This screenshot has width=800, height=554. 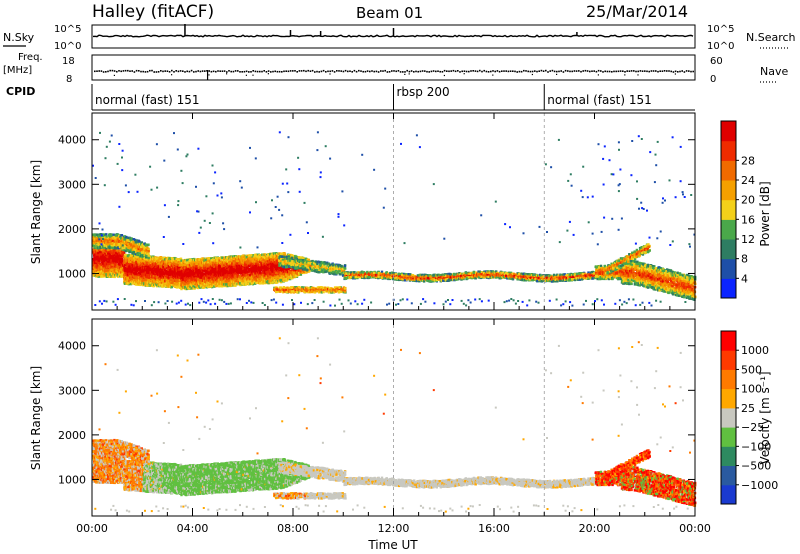 What do you see at coordinates (720, 46) in the screenshot?
I see `noise-right-tick-low: 10^0` at bounding box center [720, 46].